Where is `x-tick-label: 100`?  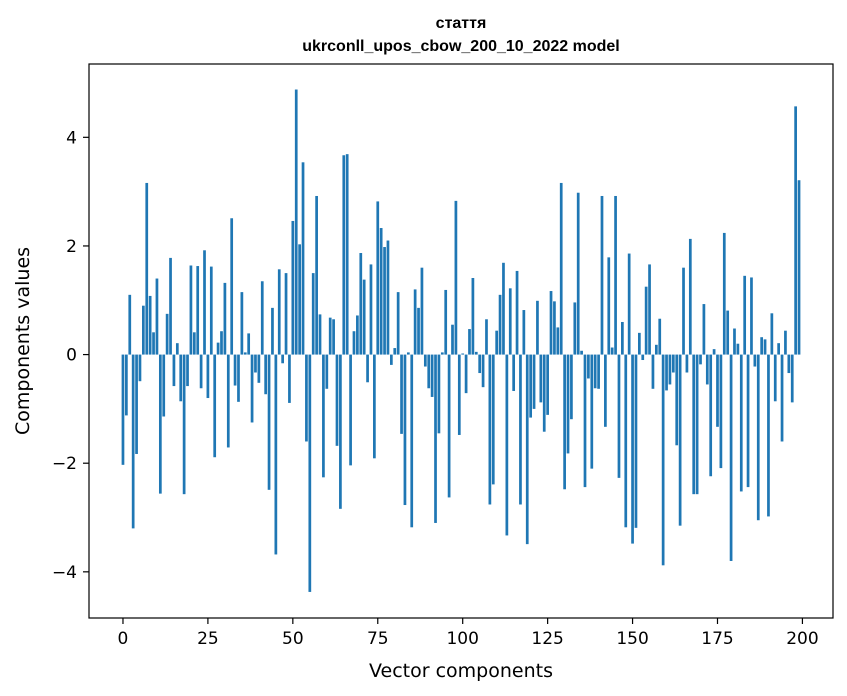
x-tick-label: 100 is located at coordinates (462, 639).